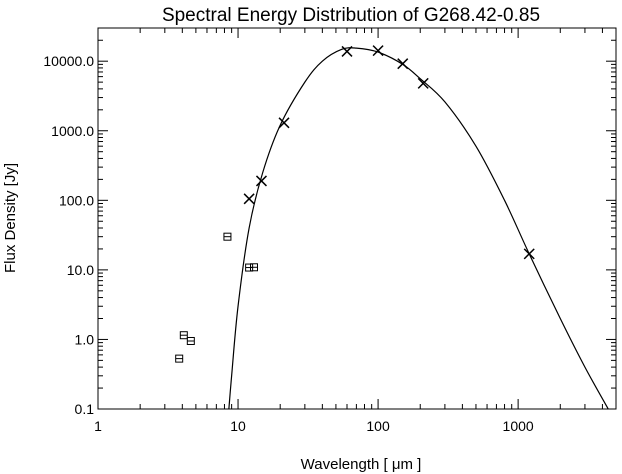 This screenshot has width=622, height=474. Describe the element at coordinates (361, 464) in the screenshot. I see `x-axis-label: Wavelength [ μm ]` at that location.